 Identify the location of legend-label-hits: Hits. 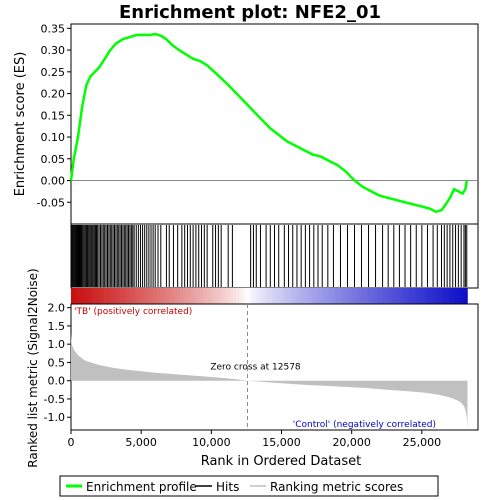
(227, 487).